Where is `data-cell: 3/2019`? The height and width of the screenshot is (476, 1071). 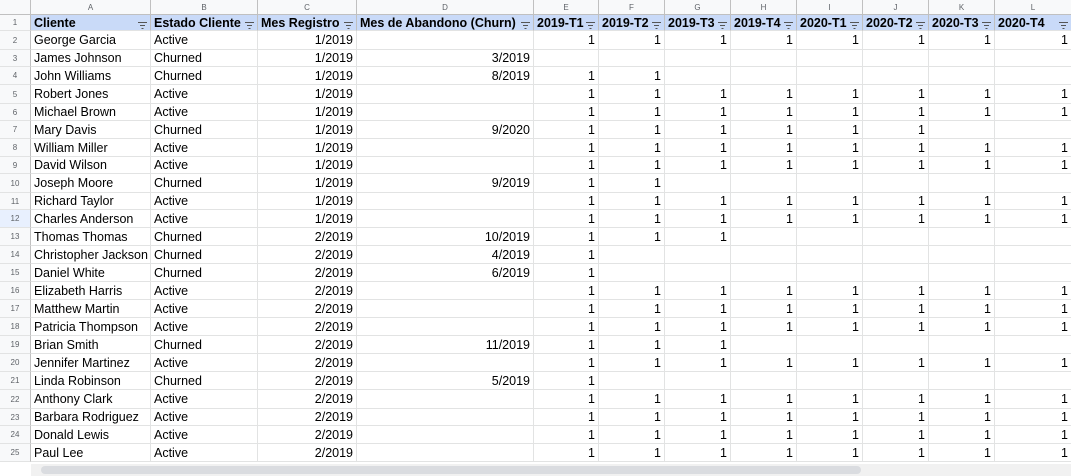 data-cell: 3/2019 is located at coordinates (445, 58).